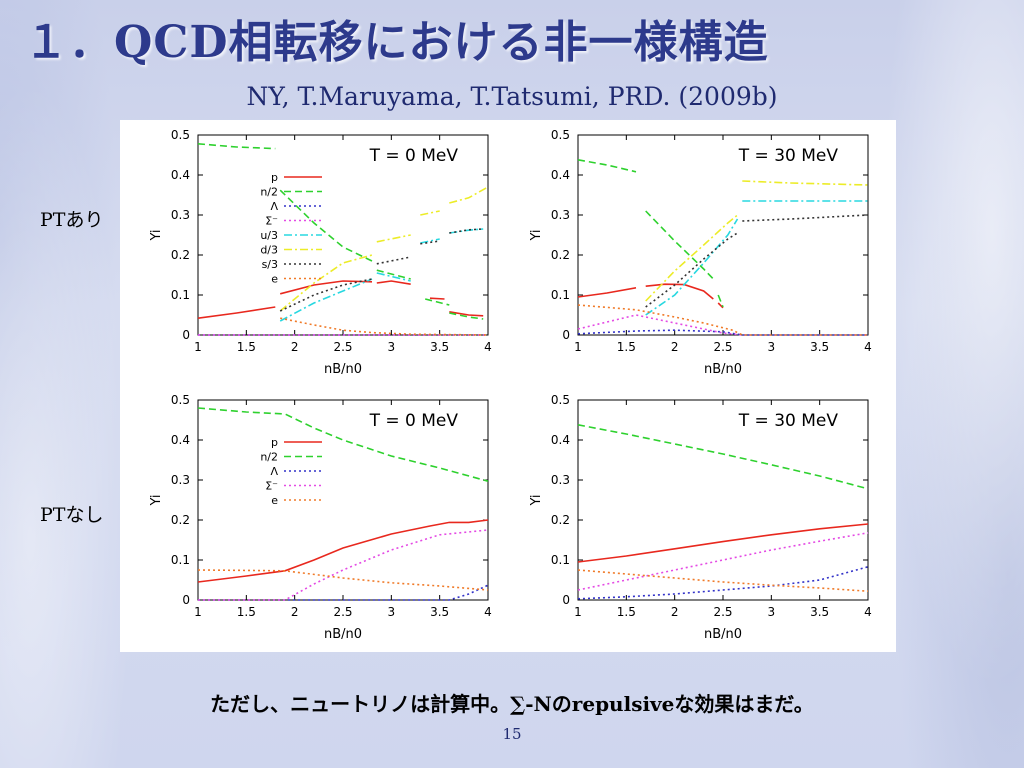 The image size is (1024, 768). Describe the element at coordinates (396, 42) in the screenshot. I see `slide-title: １．QCD相転移における非一様構造` at that location.